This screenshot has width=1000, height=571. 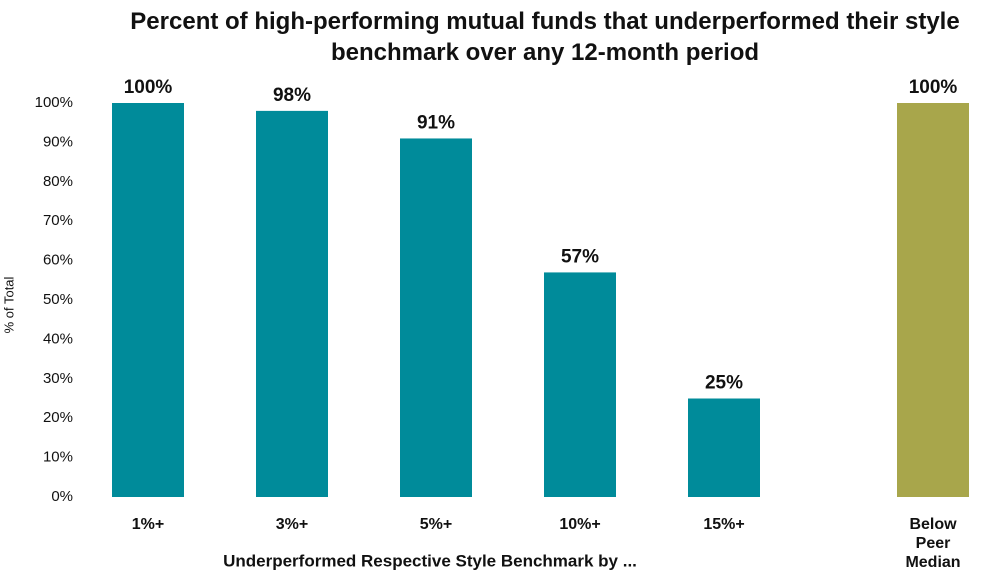 I want to click on y-axis-label: % of Total, so click(x=8, y=304).